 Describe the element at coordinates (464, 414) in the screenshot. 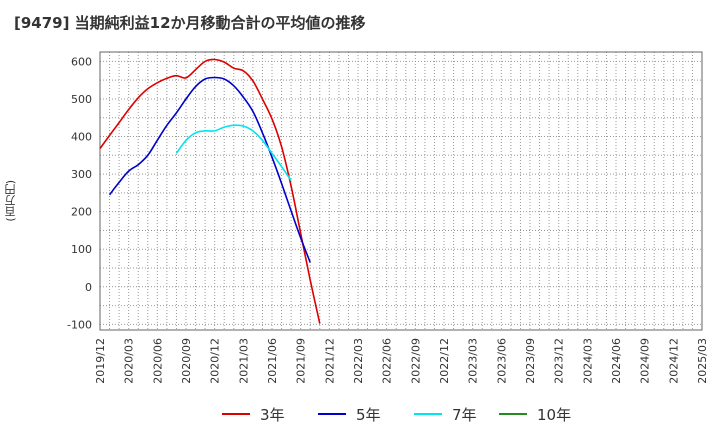

I see `legend-label: 7年` at that location.